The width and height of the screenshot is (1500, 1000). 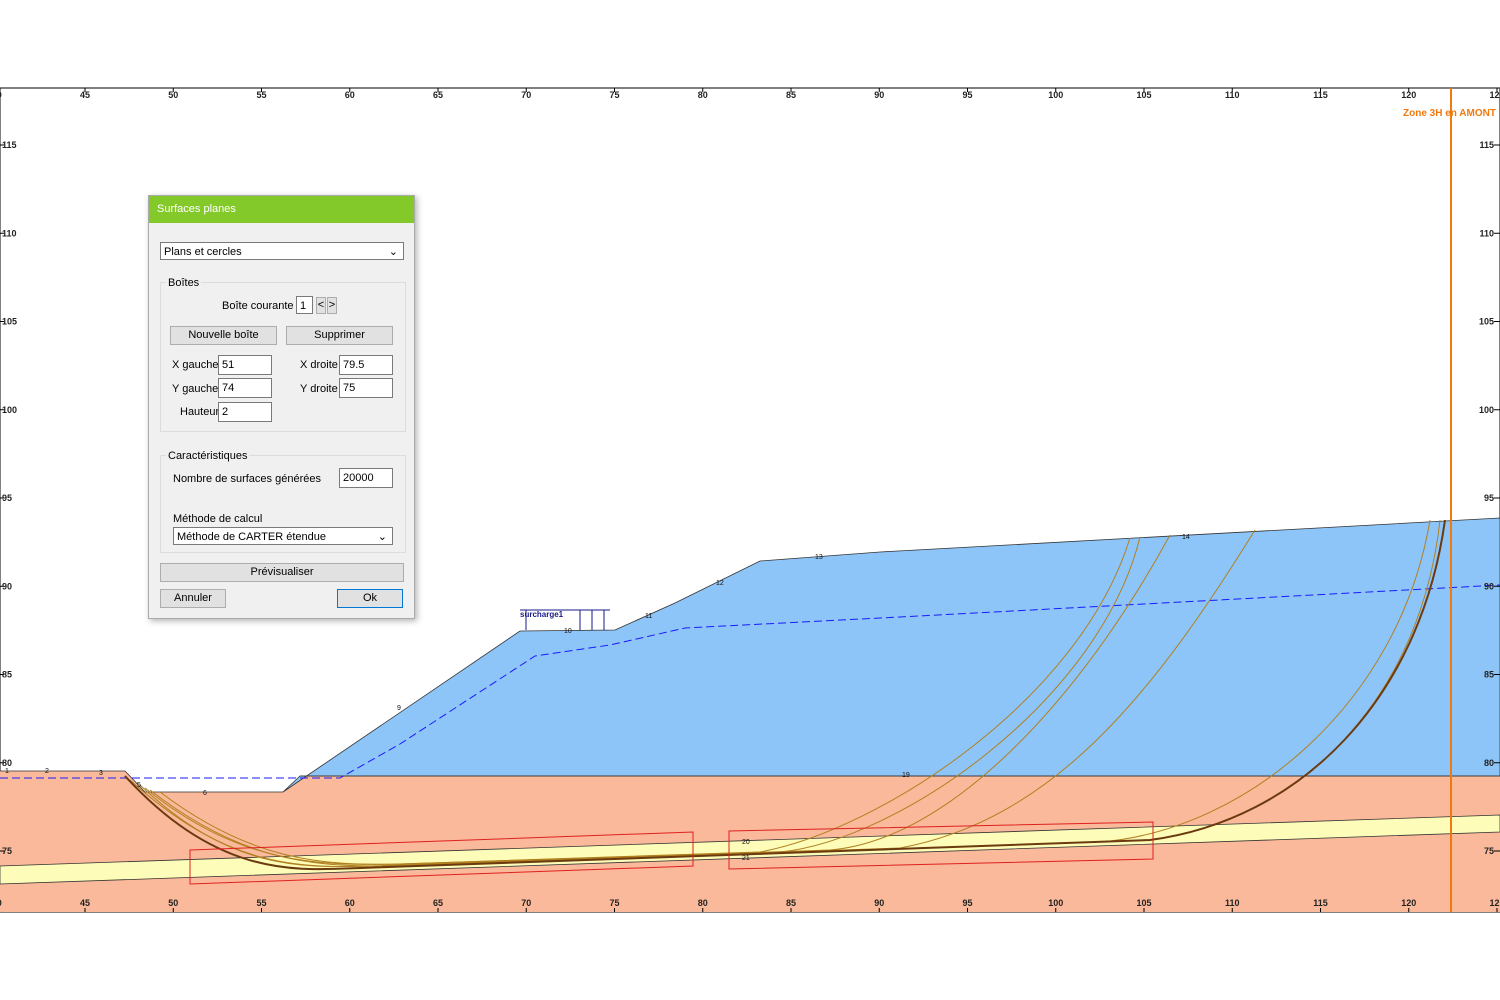 What do you see at coordinates (193, 598) in the screenshot?
I see `cancel-button: Annuler` at bounding box center [193, 598].